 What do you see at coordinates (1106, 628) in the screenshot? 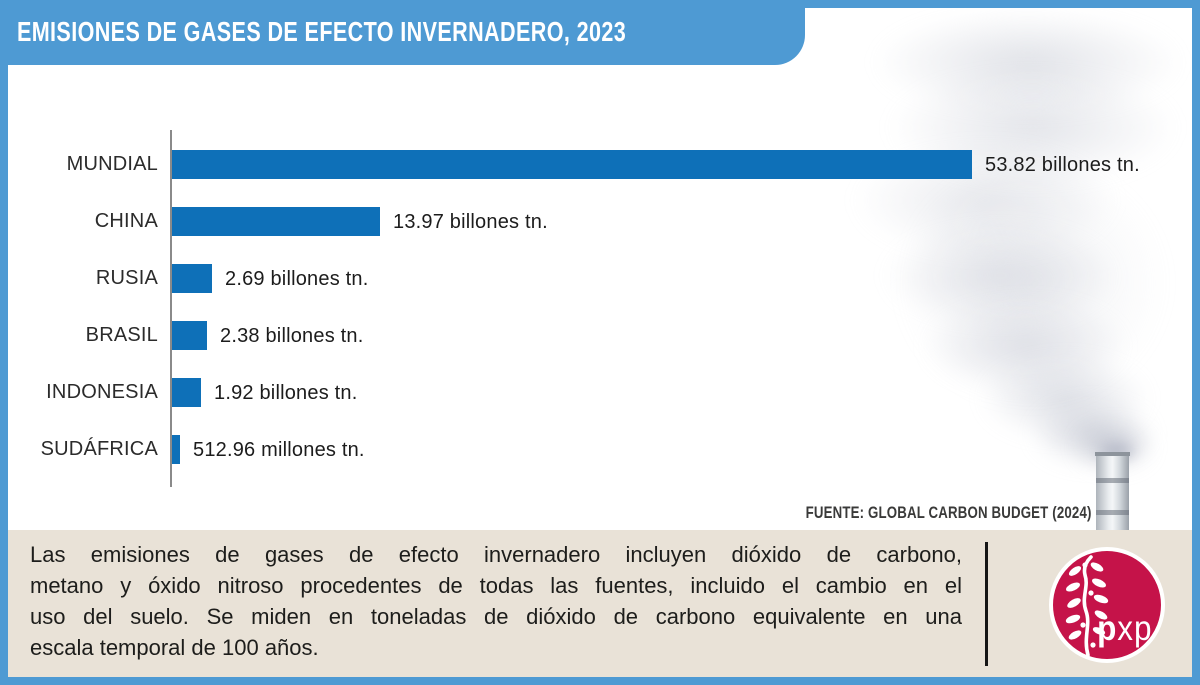
I see `logo-letter-bold: p` at bounding box center [1106, 628].